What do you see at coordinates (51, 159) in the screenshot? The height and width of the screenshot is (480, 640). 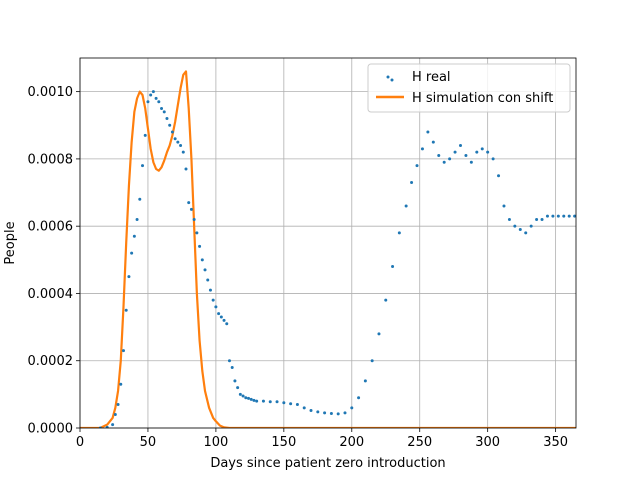 I see `y-tick-label: 0.0008` at bounding box center [51, 159].